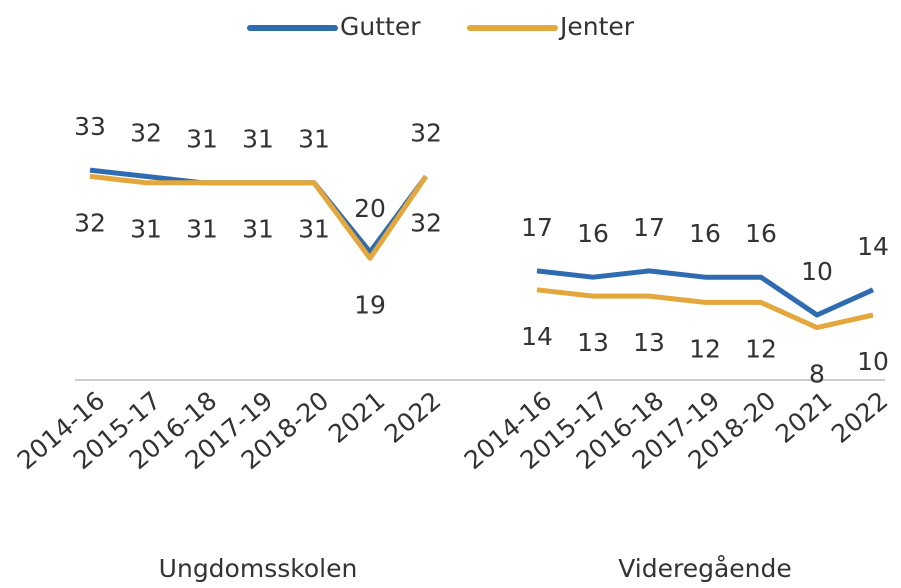 The width and height of the screenshot is (901, 588). I want to click on data-label: 19, so click(370, 304).